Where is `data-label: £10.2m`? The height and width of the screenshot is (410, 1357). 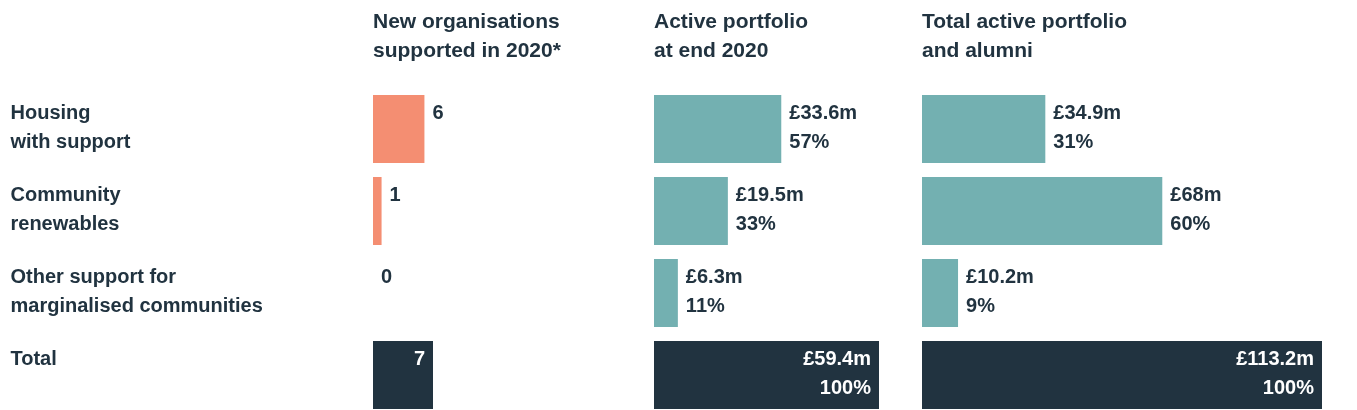
data-label: £10.2m is located at coordinates (1000, 276).